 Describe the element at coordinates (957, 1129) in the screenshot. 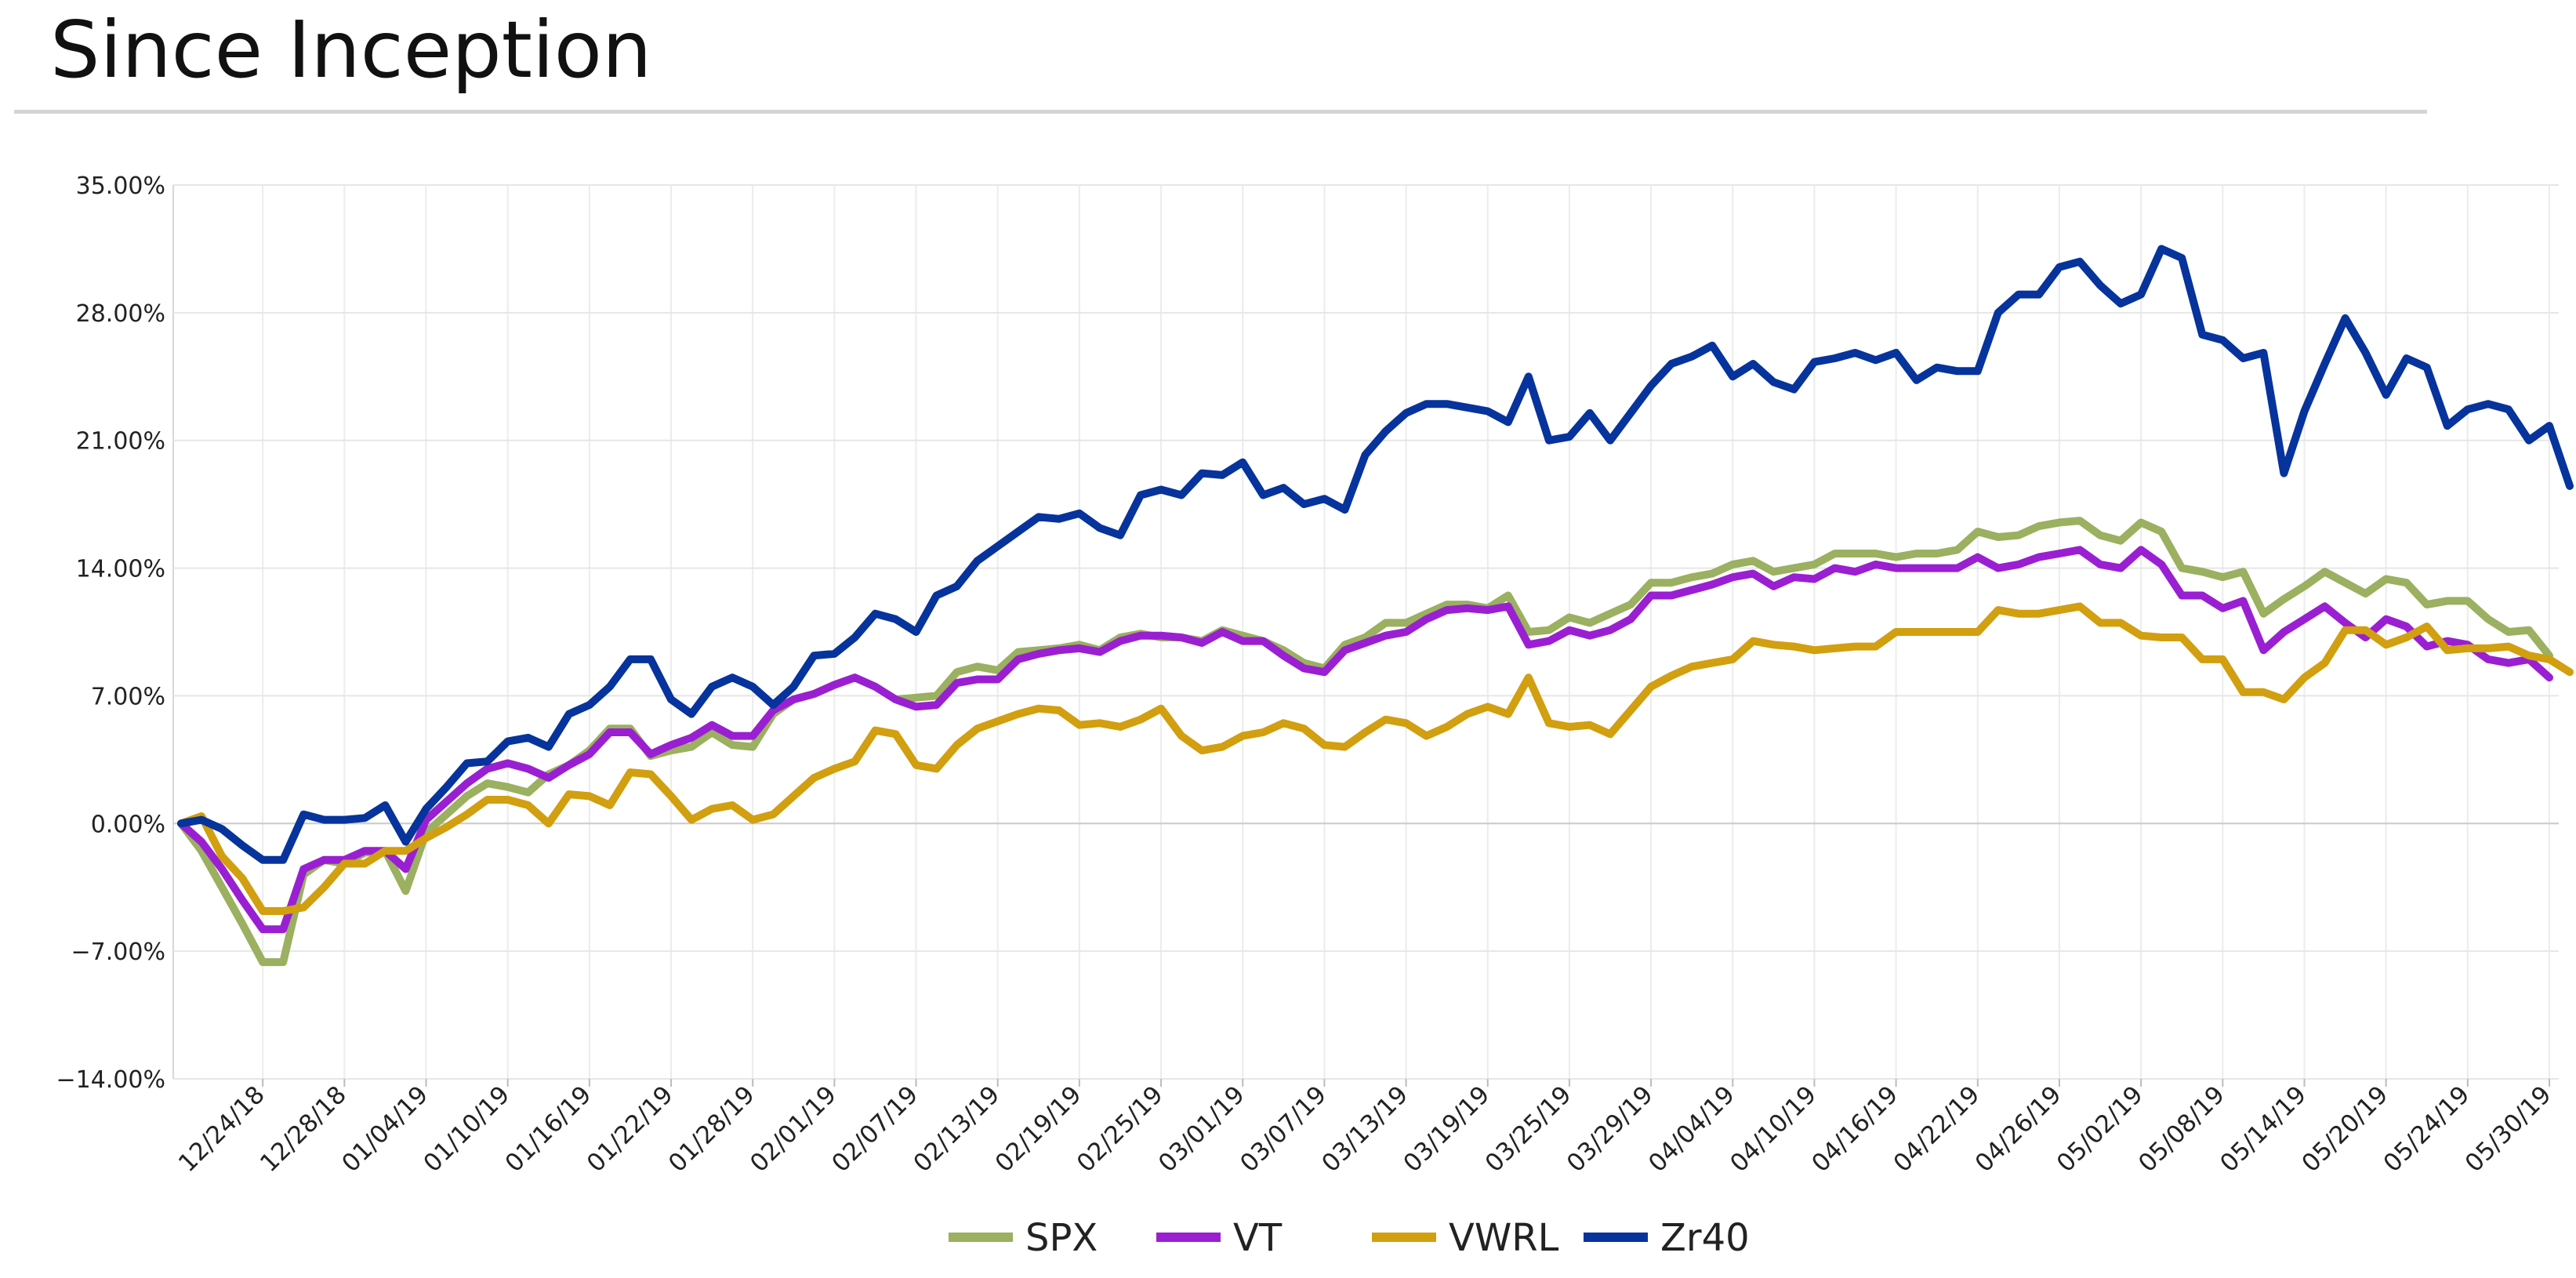

I see `x-tick-label: 02/13/19` at that location.